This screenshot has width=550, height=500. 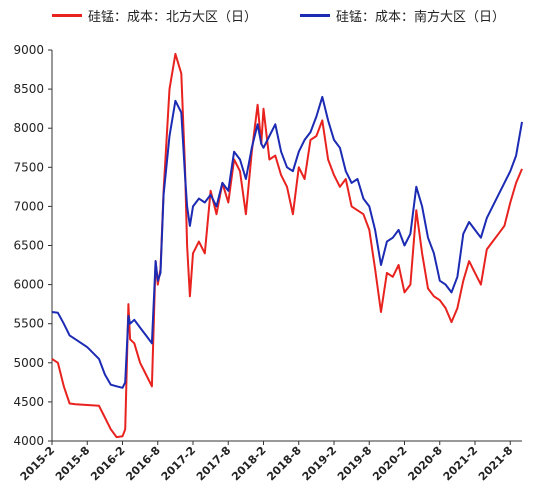 I want to click on x-tick-label: 2021-8, so click(x=495, y=463).